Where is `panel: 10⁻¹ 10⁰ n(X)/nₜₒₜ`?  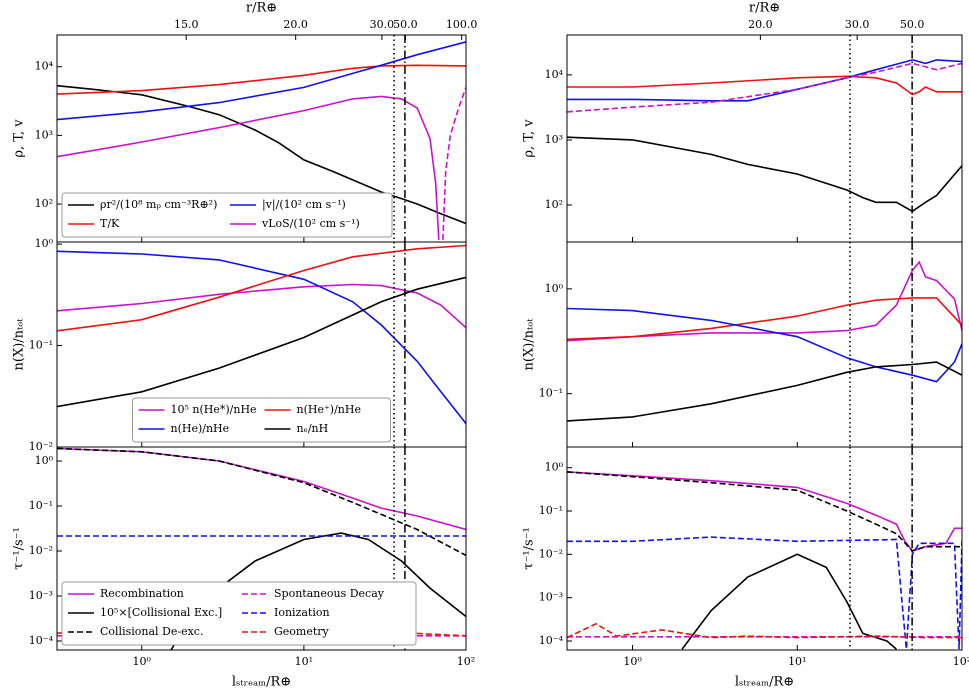 panel: 10⁻¹ 10⁰ n(X)/nₜₒₜ is located at coordinates (742, 344).